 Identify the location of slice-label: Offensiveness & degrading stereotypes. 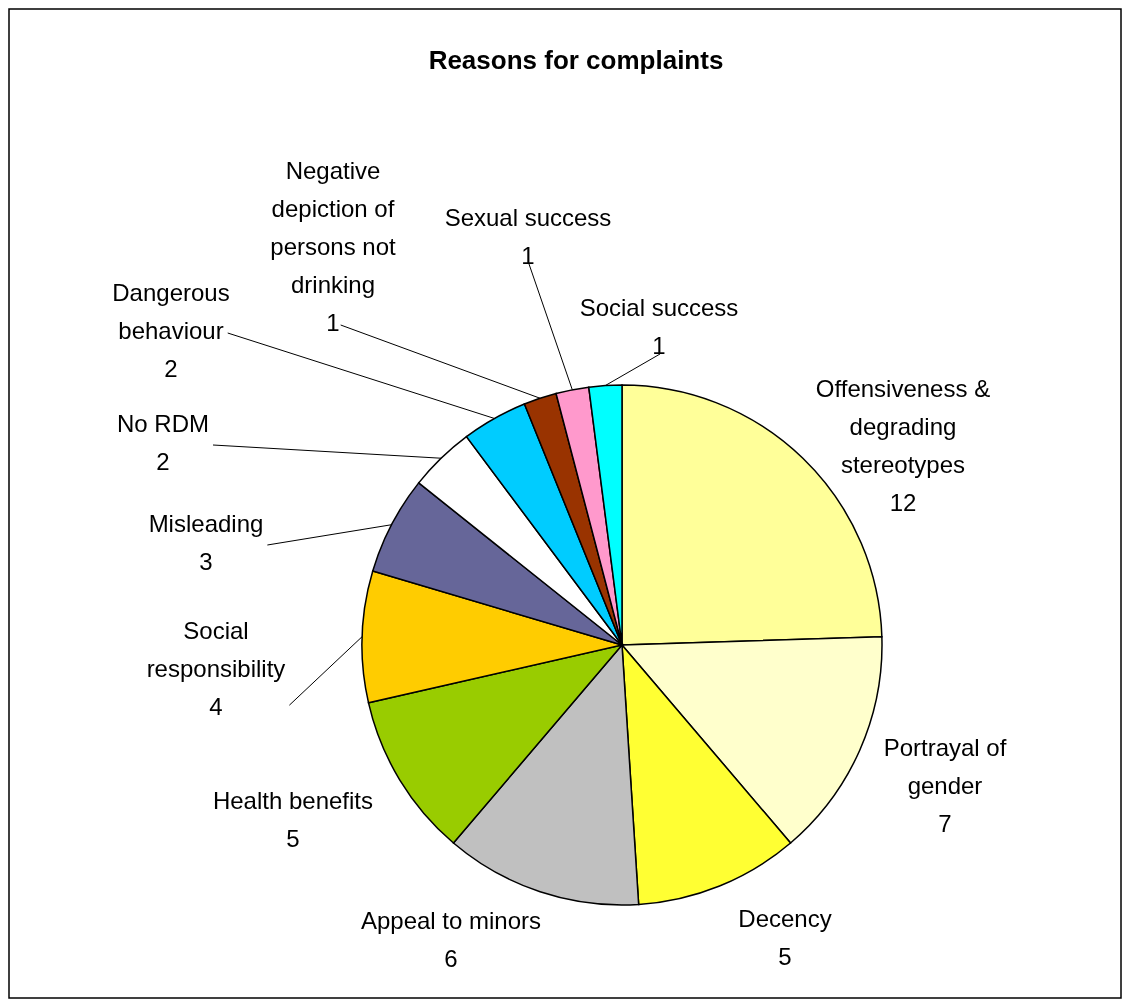
(903, 427).